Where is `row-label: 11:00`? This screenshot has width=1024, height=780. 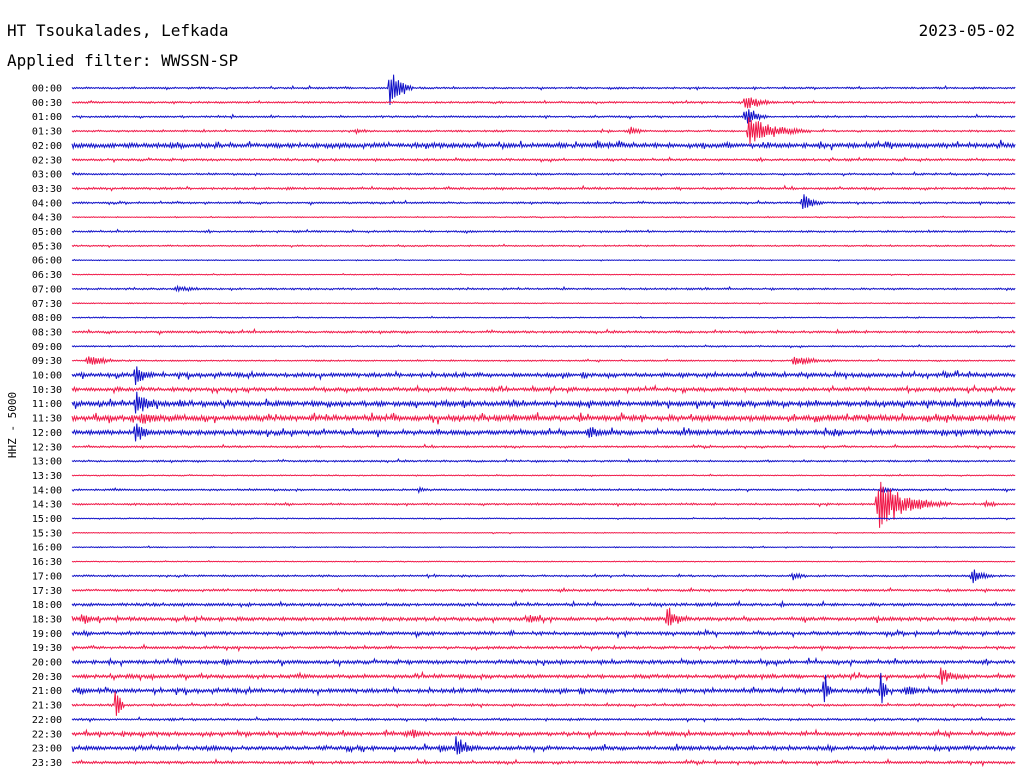 row-label: 11:00 is located at coordinates (47, 404).